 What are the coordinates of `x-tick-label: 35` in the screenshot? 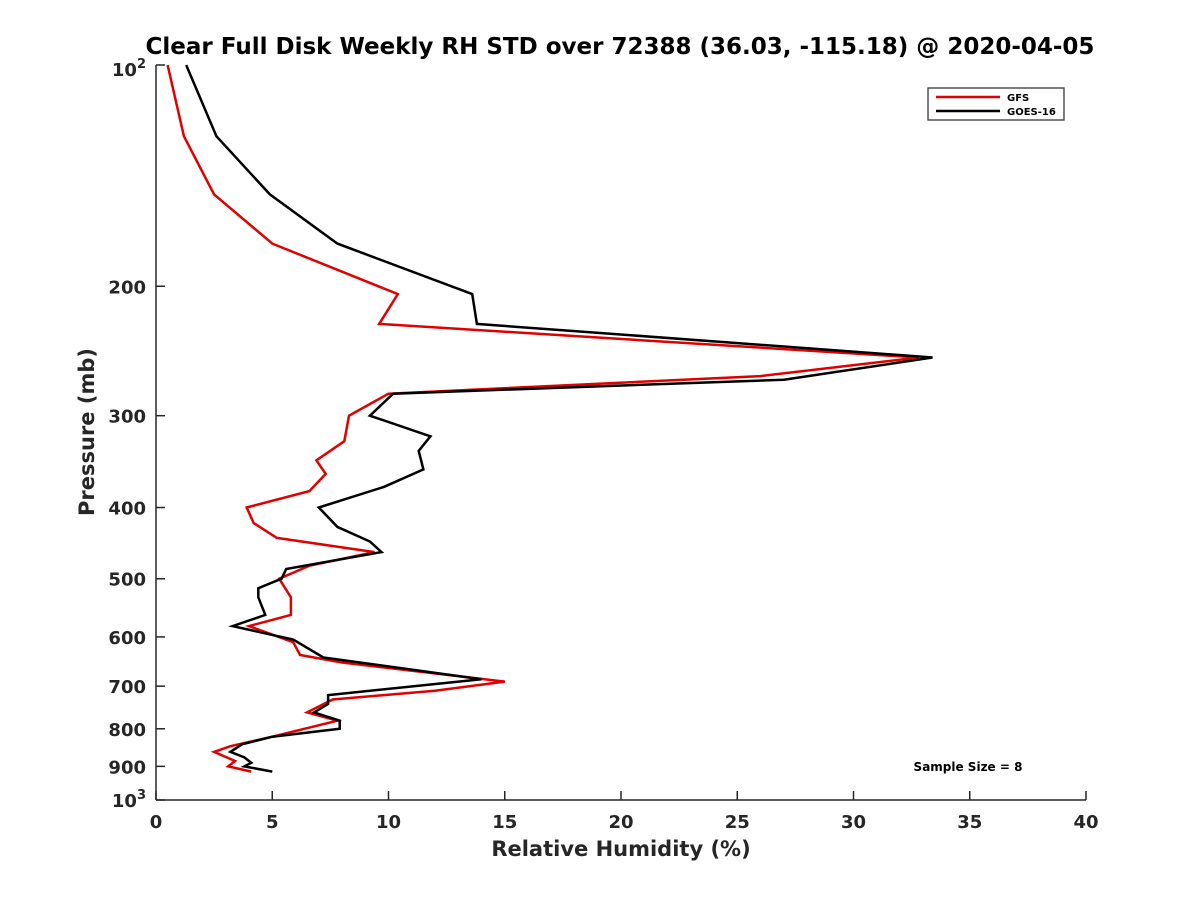 It's located at (969, 822).